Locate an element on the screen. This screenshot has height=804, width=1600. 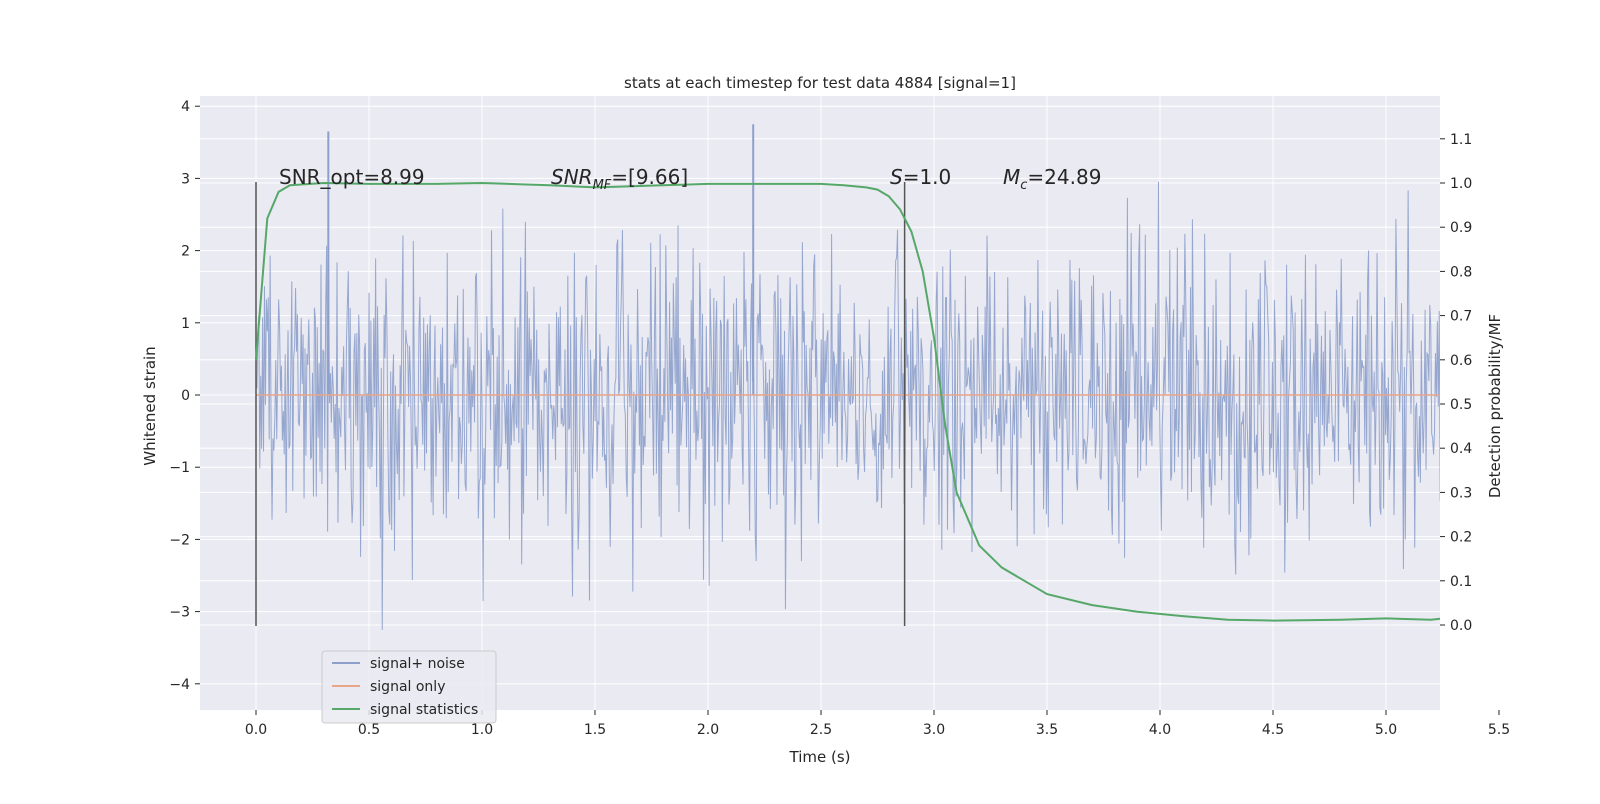
annotation-snr-mf-main: SNR is located at coordinates (572, 177).